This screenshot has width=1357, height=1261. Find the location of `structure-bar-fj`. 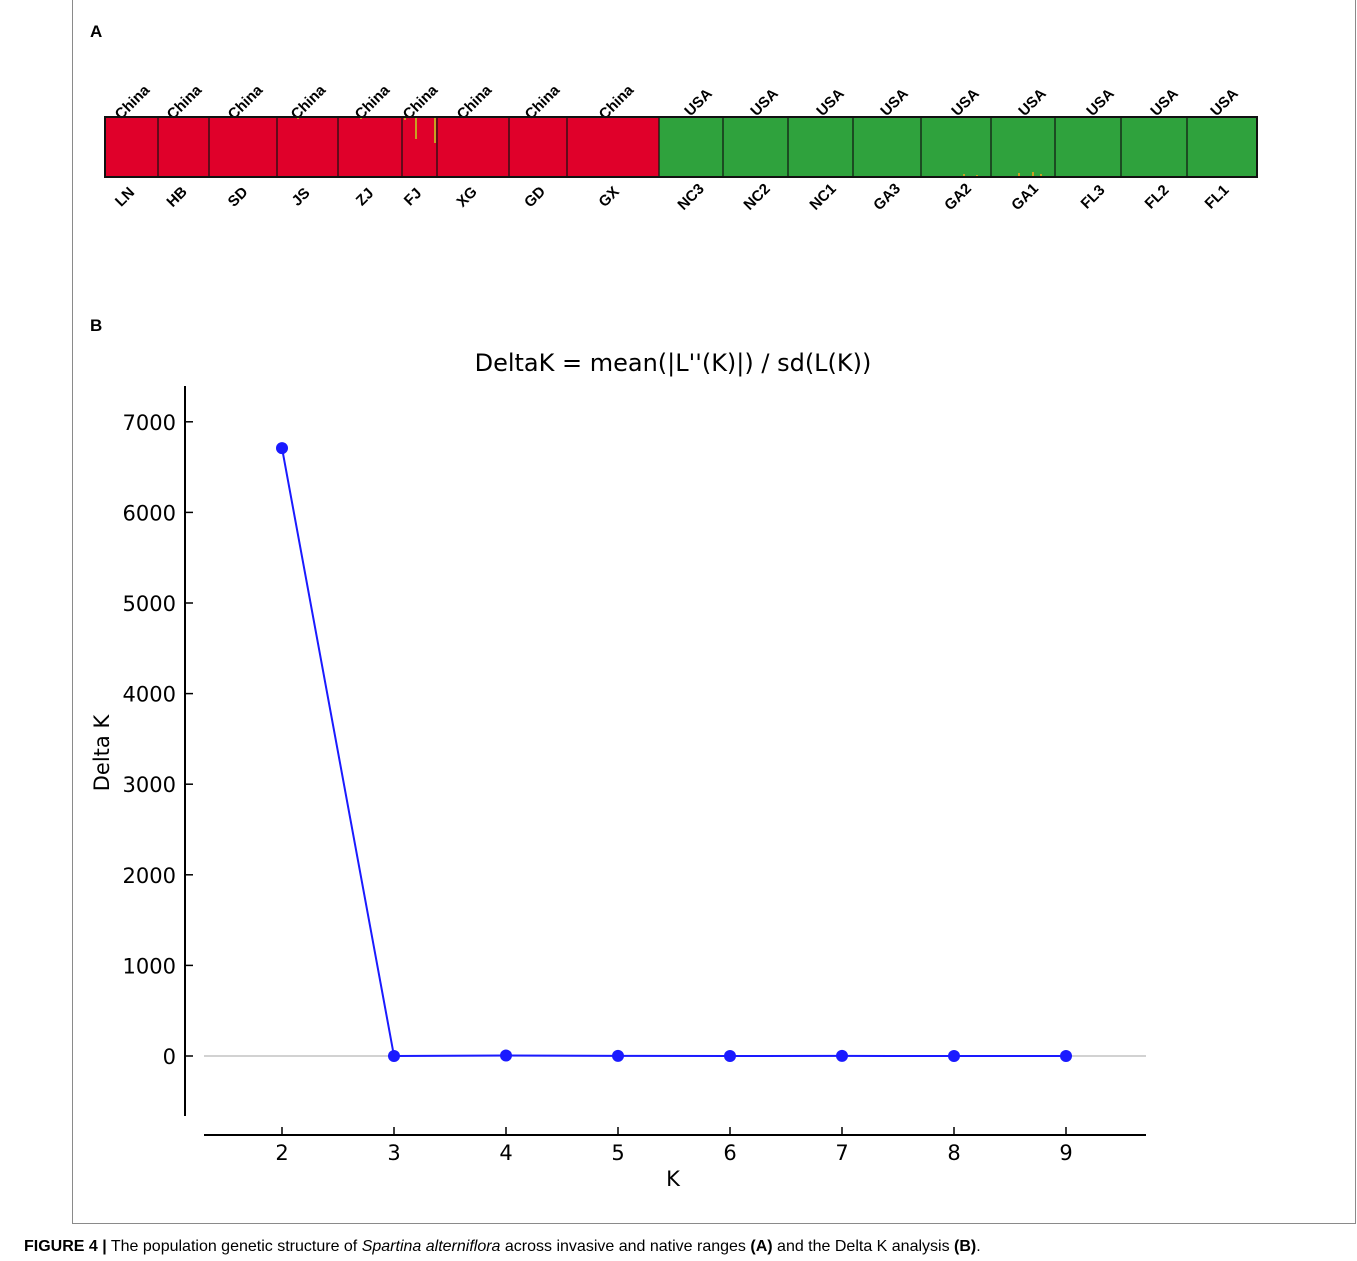

structure-bar-fj is located at coordinates (419, 147).